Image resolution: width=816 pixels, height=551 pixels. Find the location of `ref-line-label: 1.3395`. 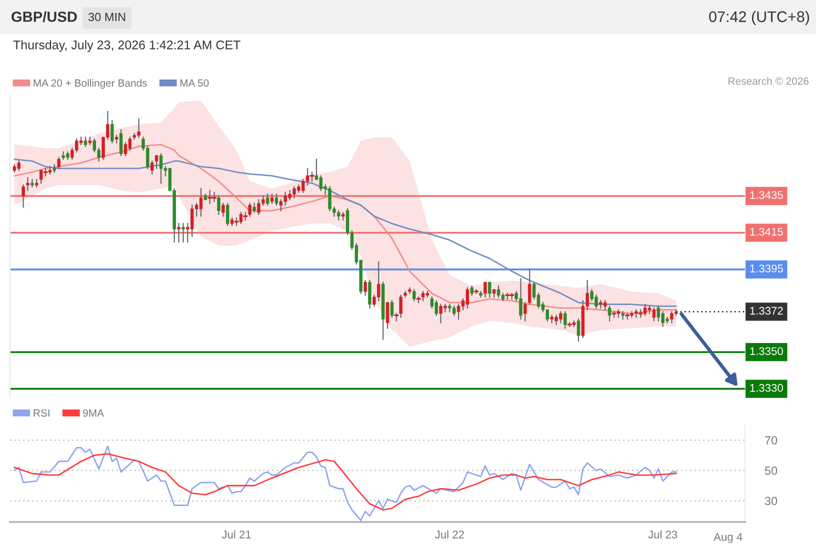

ref-line-label: 1.3395 is located at coordinates (766, 268).